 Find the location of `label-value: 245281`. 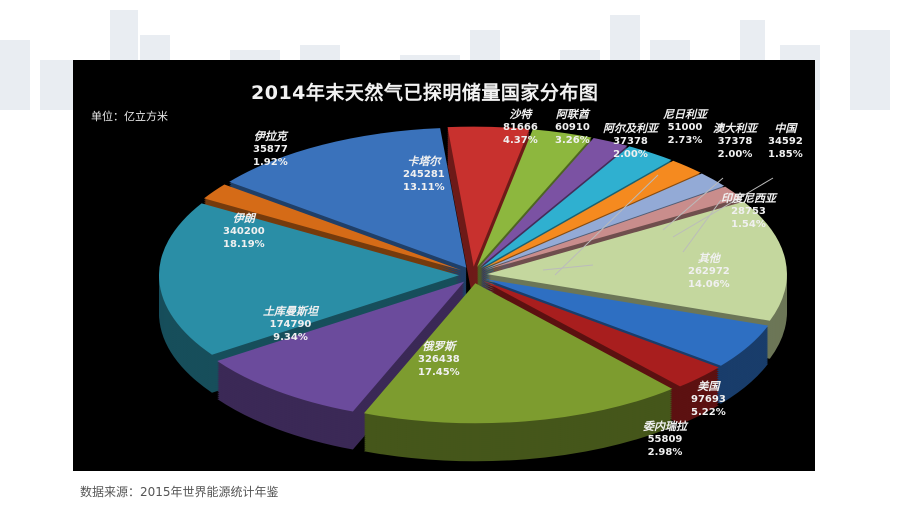

label-value: 245281 is located at coordinates (424, 174).